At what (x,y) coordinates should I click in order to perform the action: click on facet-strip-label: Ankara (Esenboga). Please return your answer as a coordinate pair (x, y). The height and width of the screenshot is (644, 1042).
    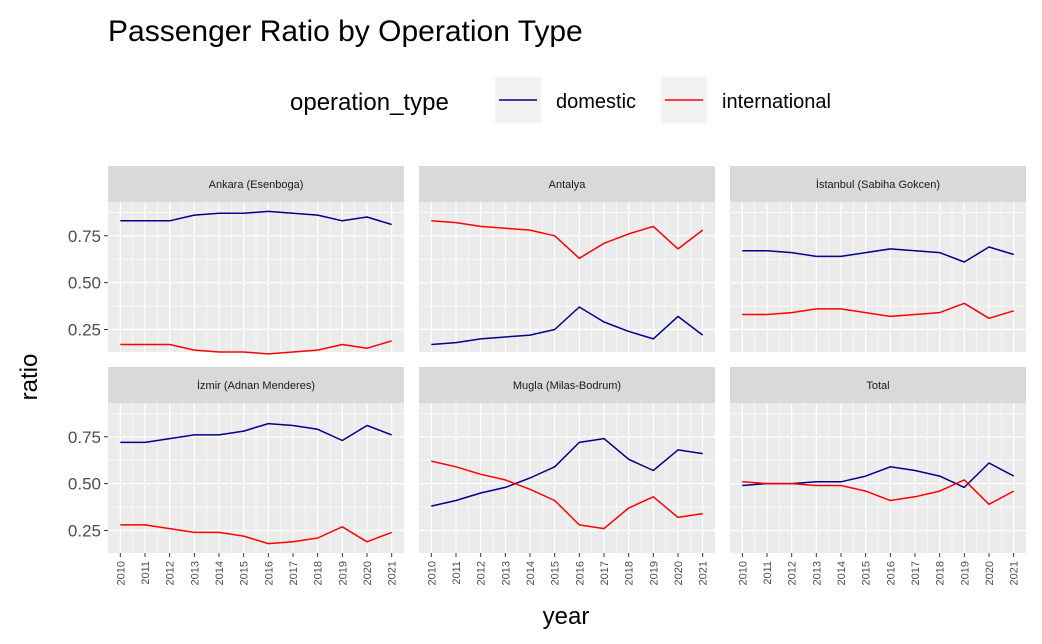
    Looking at the image, I should click on (256, 185).